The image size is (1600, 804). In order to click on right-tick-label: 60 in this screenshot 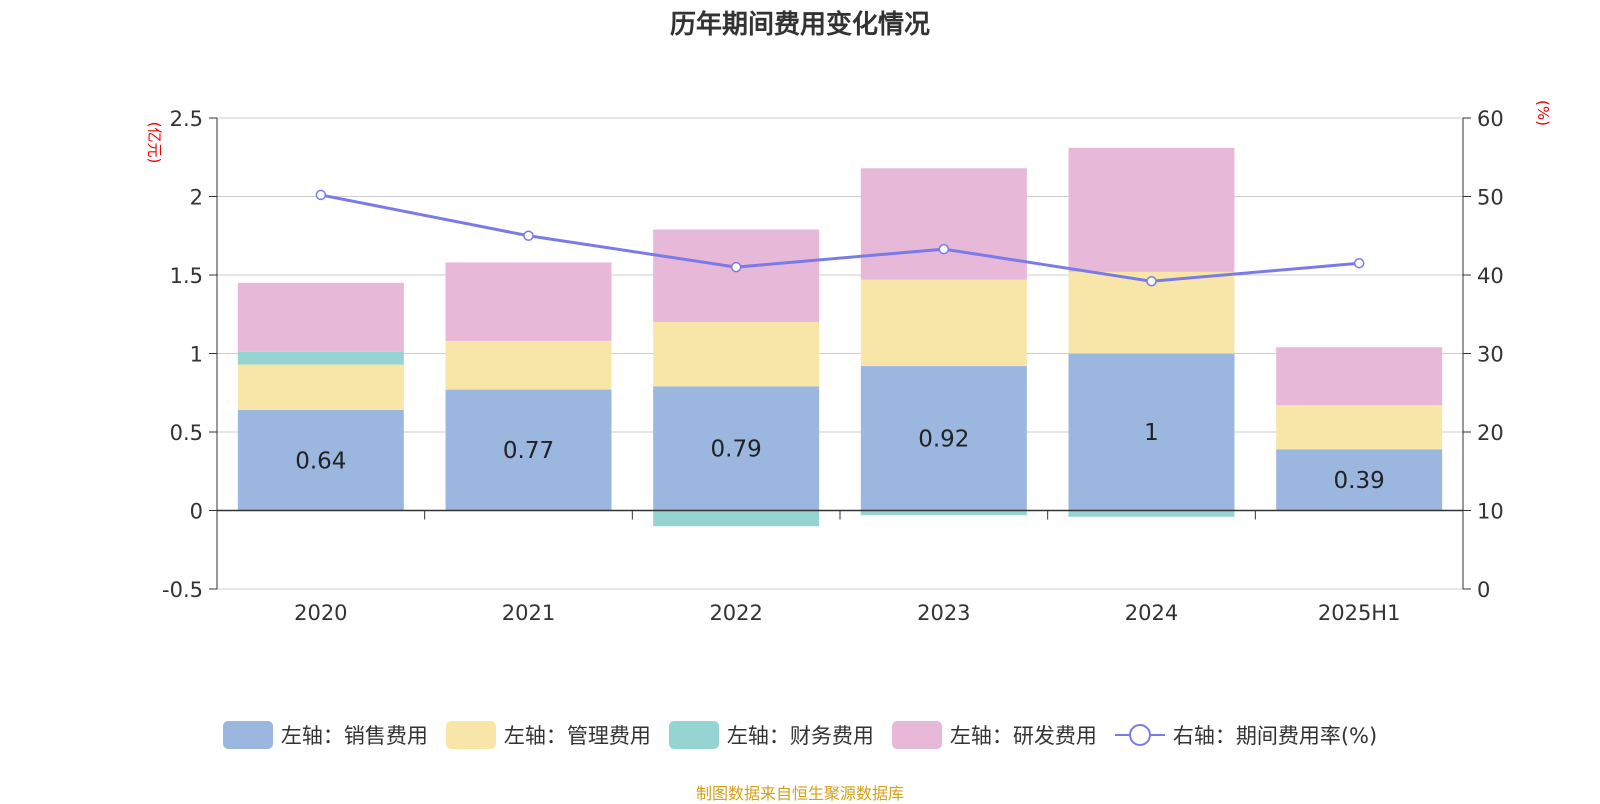, I will do `click(1490, 119)`.